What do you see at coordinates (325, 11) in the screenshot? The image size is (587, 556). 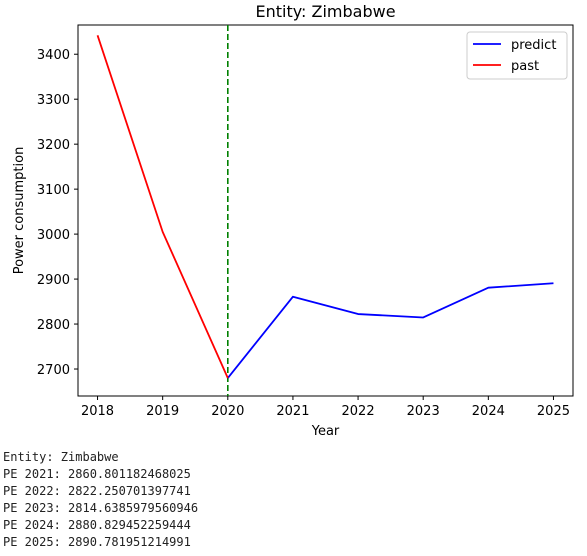 I see `chart-title: Entity: Zimbabwe` at bounding box center [325, 11].